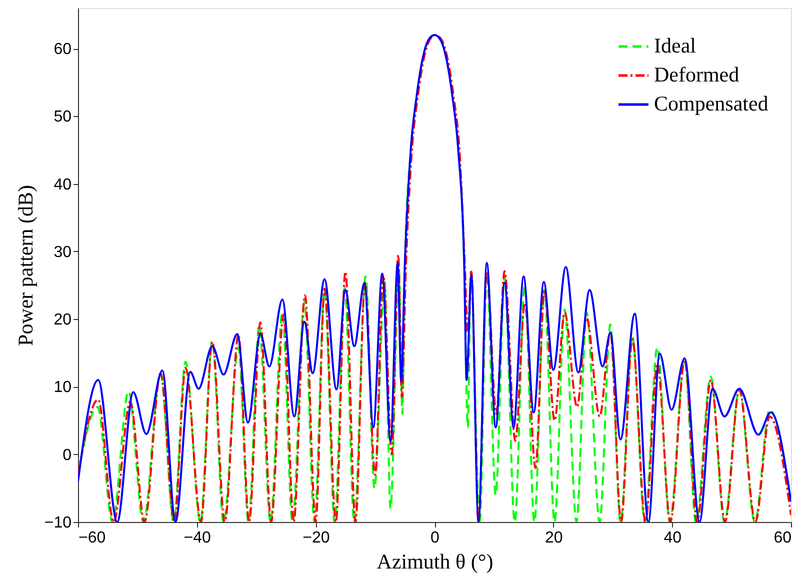  Describe the element at coordinates (63, 117) in the screenshot. I see `y-tick-label: 50` at that location.